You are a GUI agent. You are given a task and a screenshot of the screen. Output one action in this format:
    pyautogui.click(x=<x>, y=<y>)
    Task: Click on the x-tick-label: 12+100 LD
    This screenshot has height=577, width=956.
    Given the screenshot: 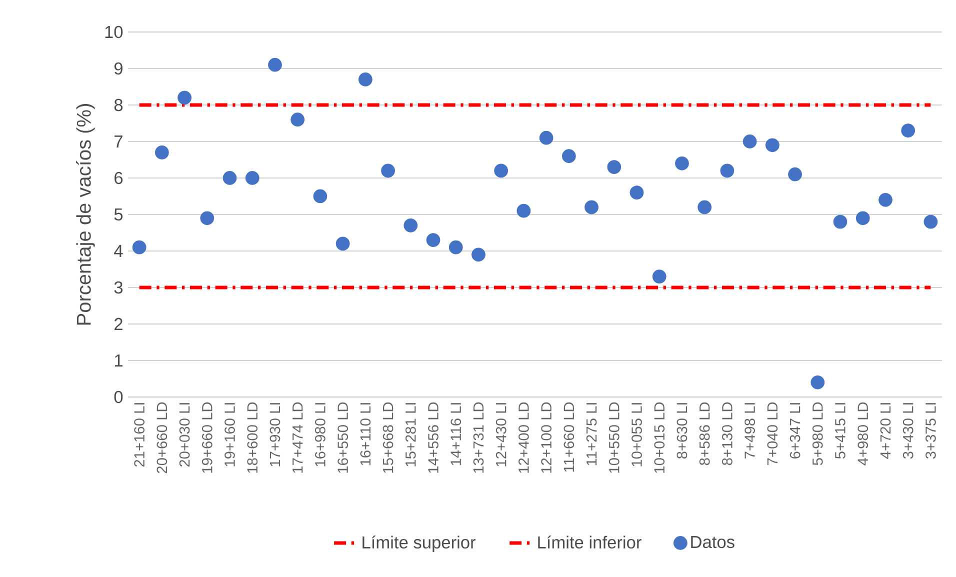 What is the action you would take?
    pyautogui.click(x=546, y=437)
    